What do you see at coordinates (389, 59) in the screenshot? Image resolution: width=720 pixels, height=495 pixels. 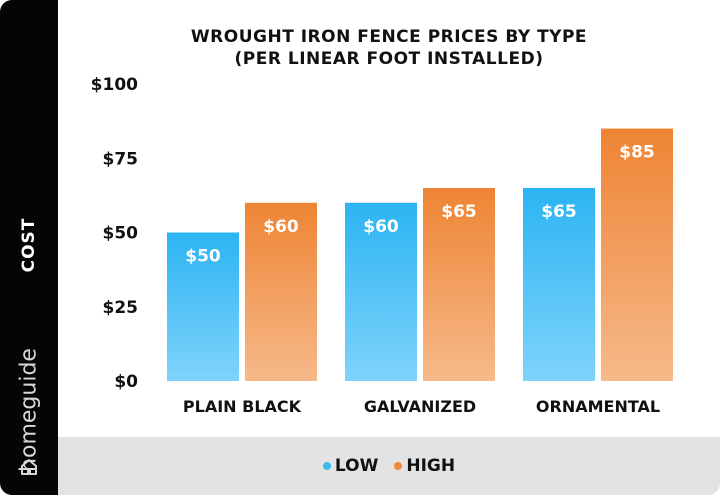 I see `chart-subtitle: (PER LINEAR FOOT INSTALLED)` at bounding box center [389, 59].